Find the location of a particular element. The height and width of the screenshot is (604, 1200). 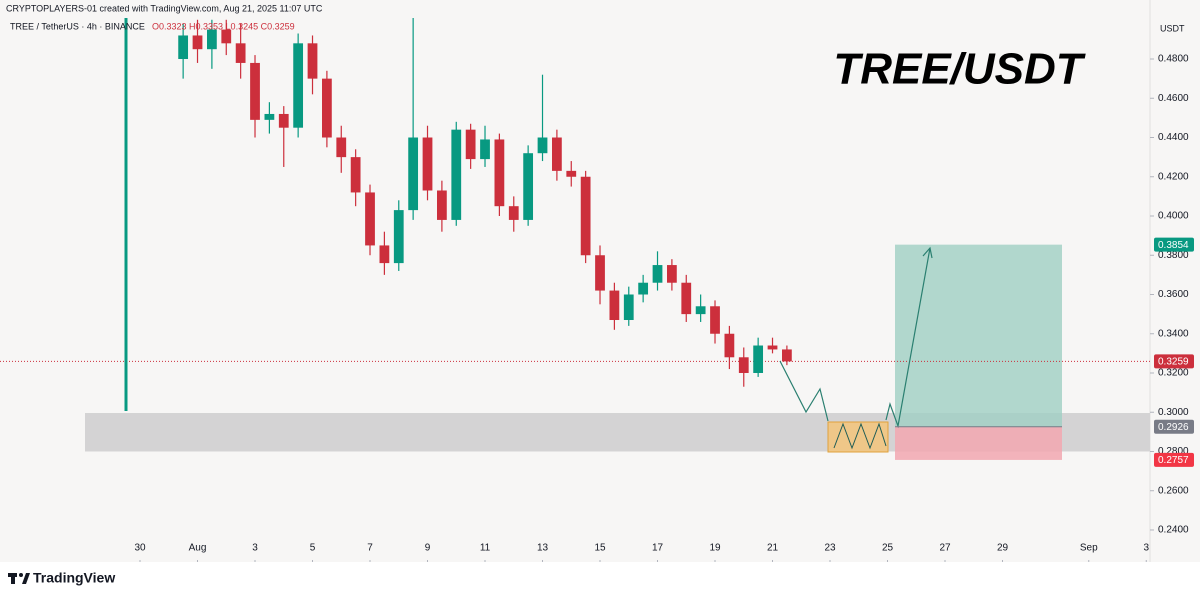

y-tick-label: 0.4000 is located at coordinates (1173, 216).